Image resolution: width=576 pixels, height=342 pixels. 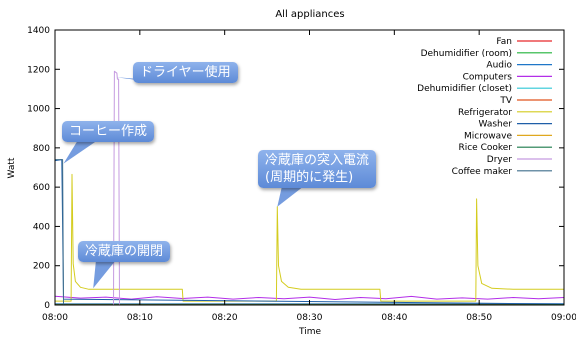 What do you see at coordinates (482, 172) in the screenshot?
I see `legend-label: Coffee maker` at bounding box center [482, 172].